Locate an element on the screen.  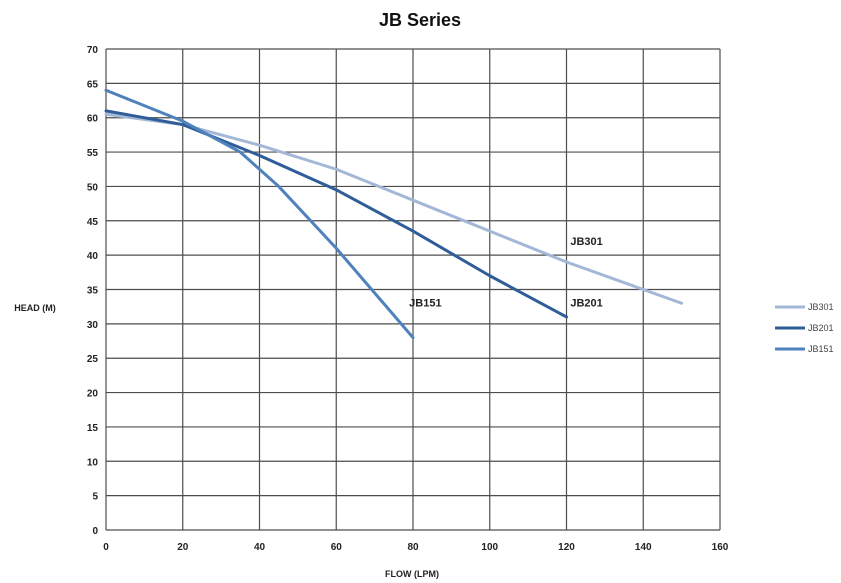
legend: JB301 JB201 JB151 is located at coordinates (804, 328).